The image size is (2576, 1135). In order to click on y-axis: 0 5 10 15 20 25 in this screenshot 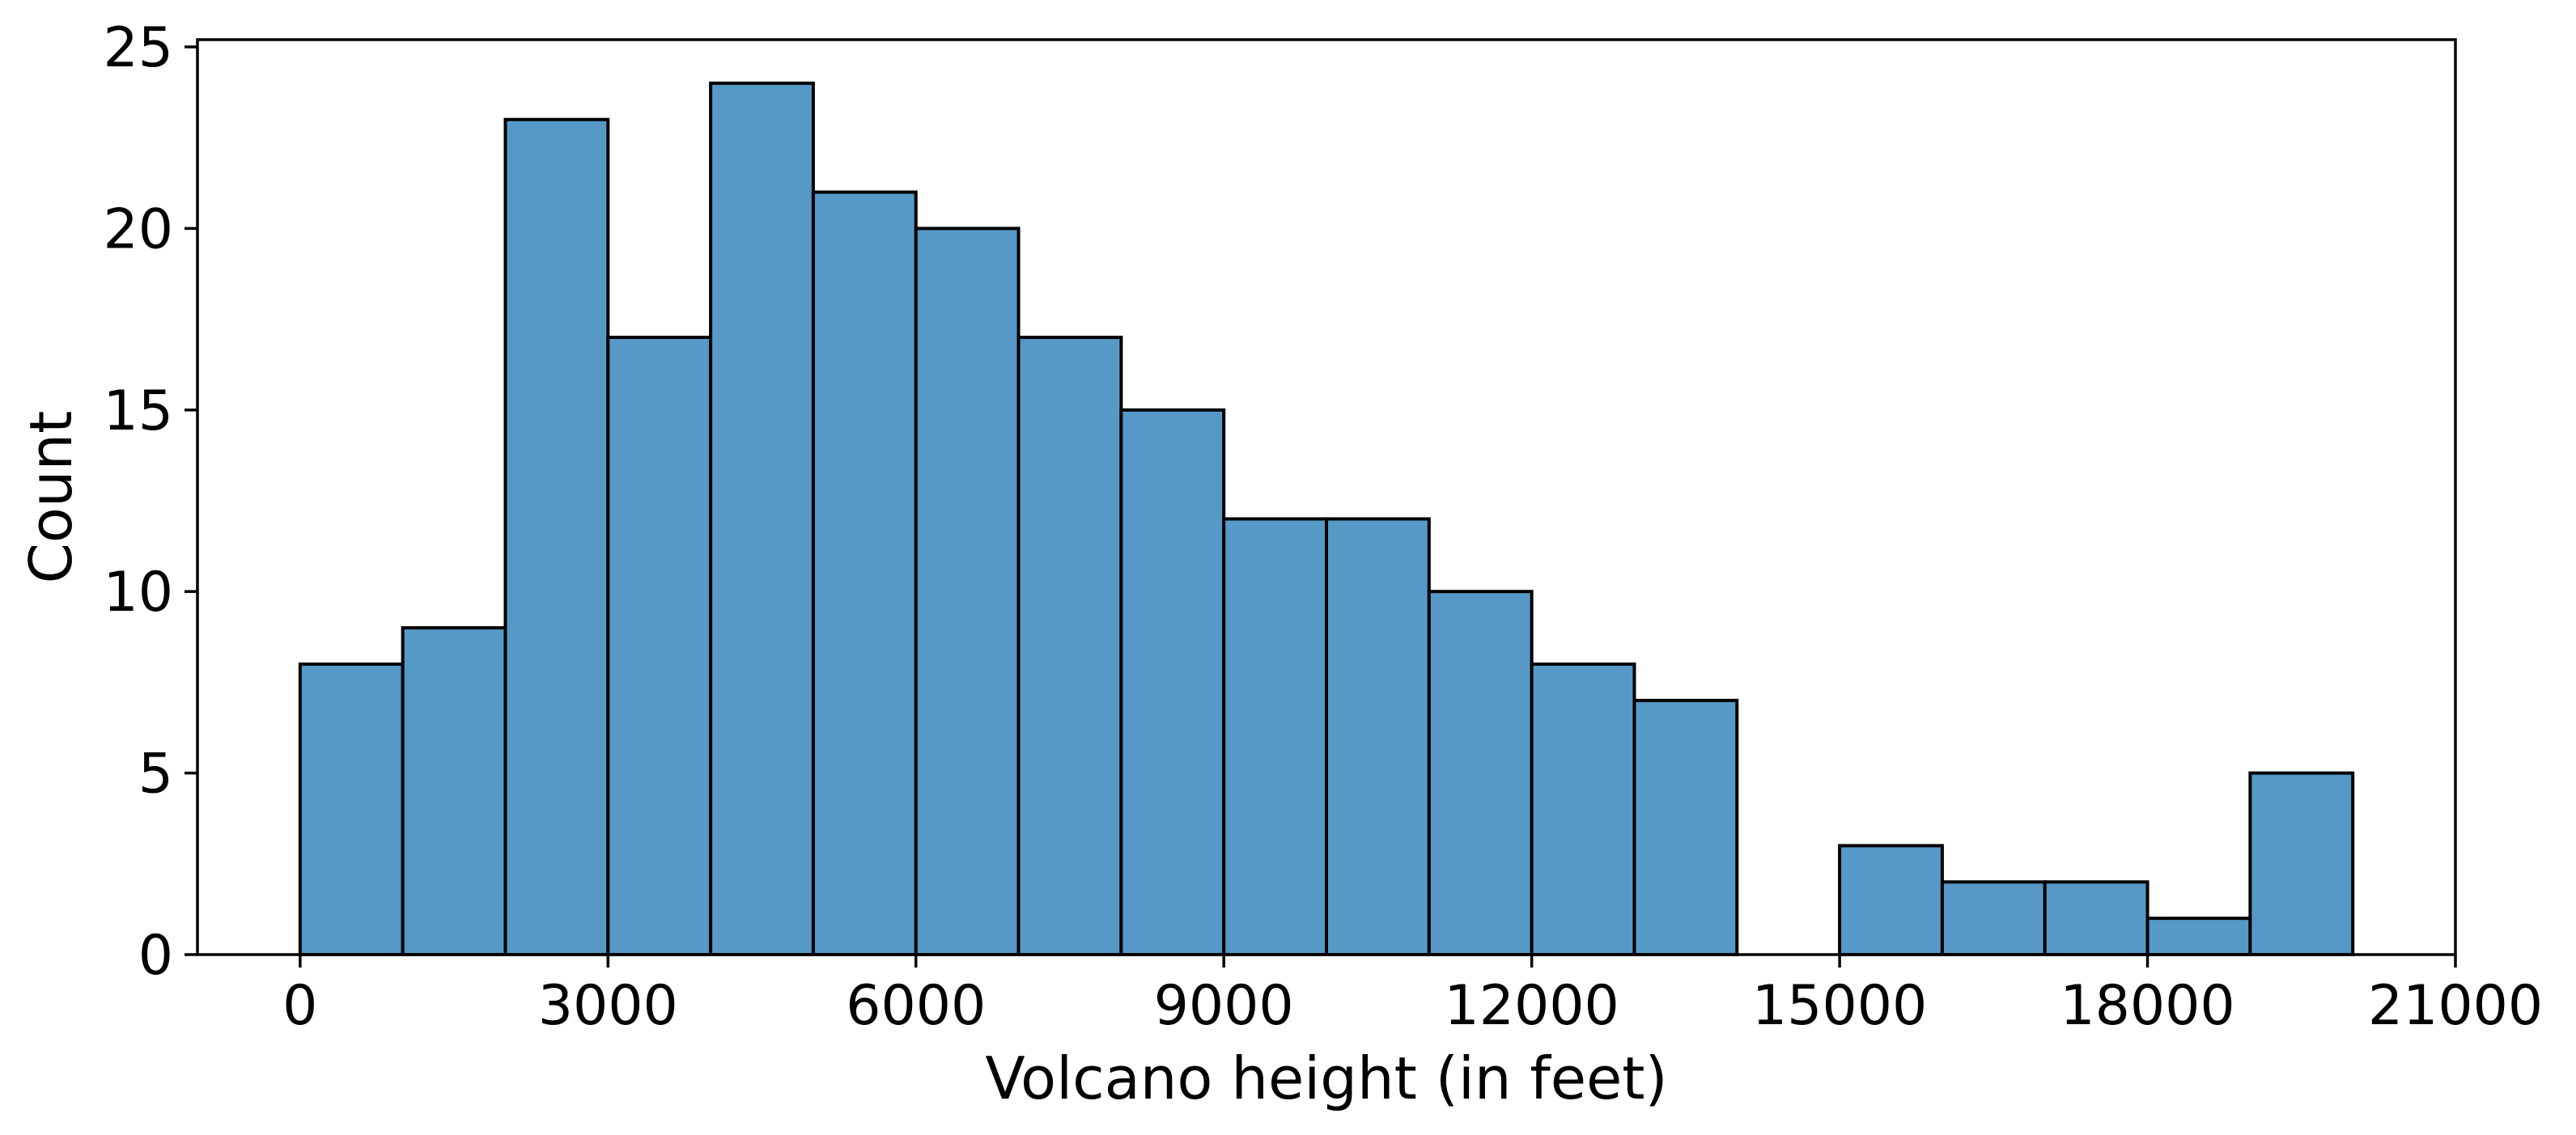, I will do `click(150, 502)`.